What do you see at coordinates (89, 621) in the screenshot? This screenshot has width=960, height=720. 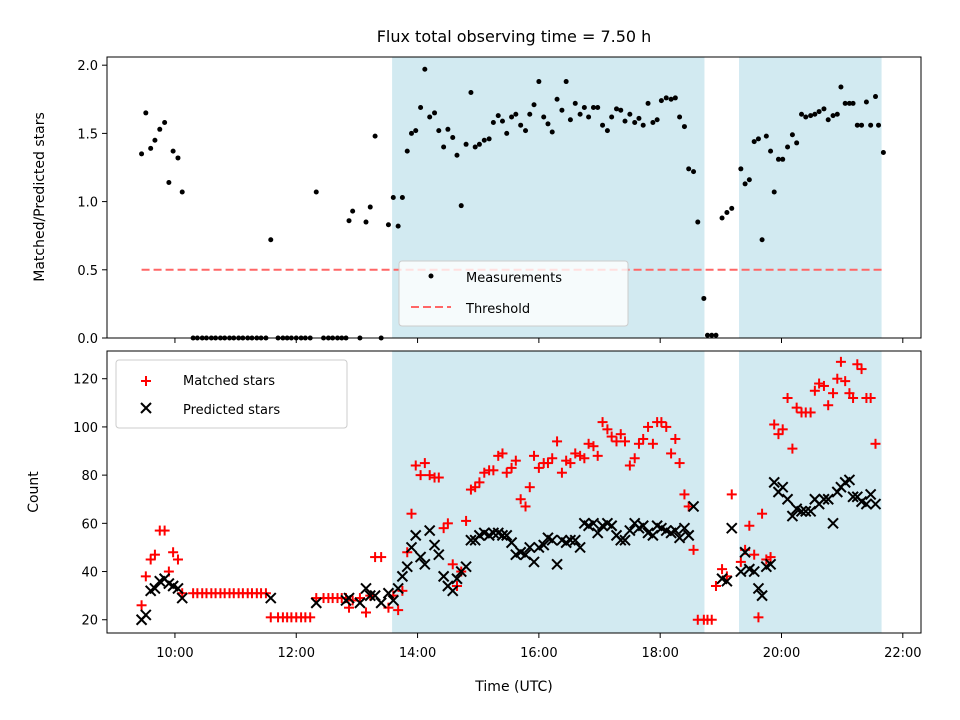 I see `y-tick-label: 20` at bounding box center [89, 621].